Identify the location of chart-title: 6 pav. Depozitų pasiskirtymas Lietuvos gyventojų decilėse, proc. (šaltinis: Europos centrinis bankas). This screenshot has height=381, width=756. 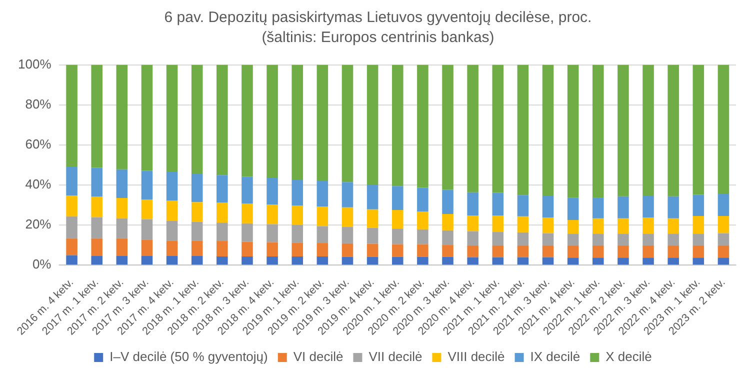
(378, 28).